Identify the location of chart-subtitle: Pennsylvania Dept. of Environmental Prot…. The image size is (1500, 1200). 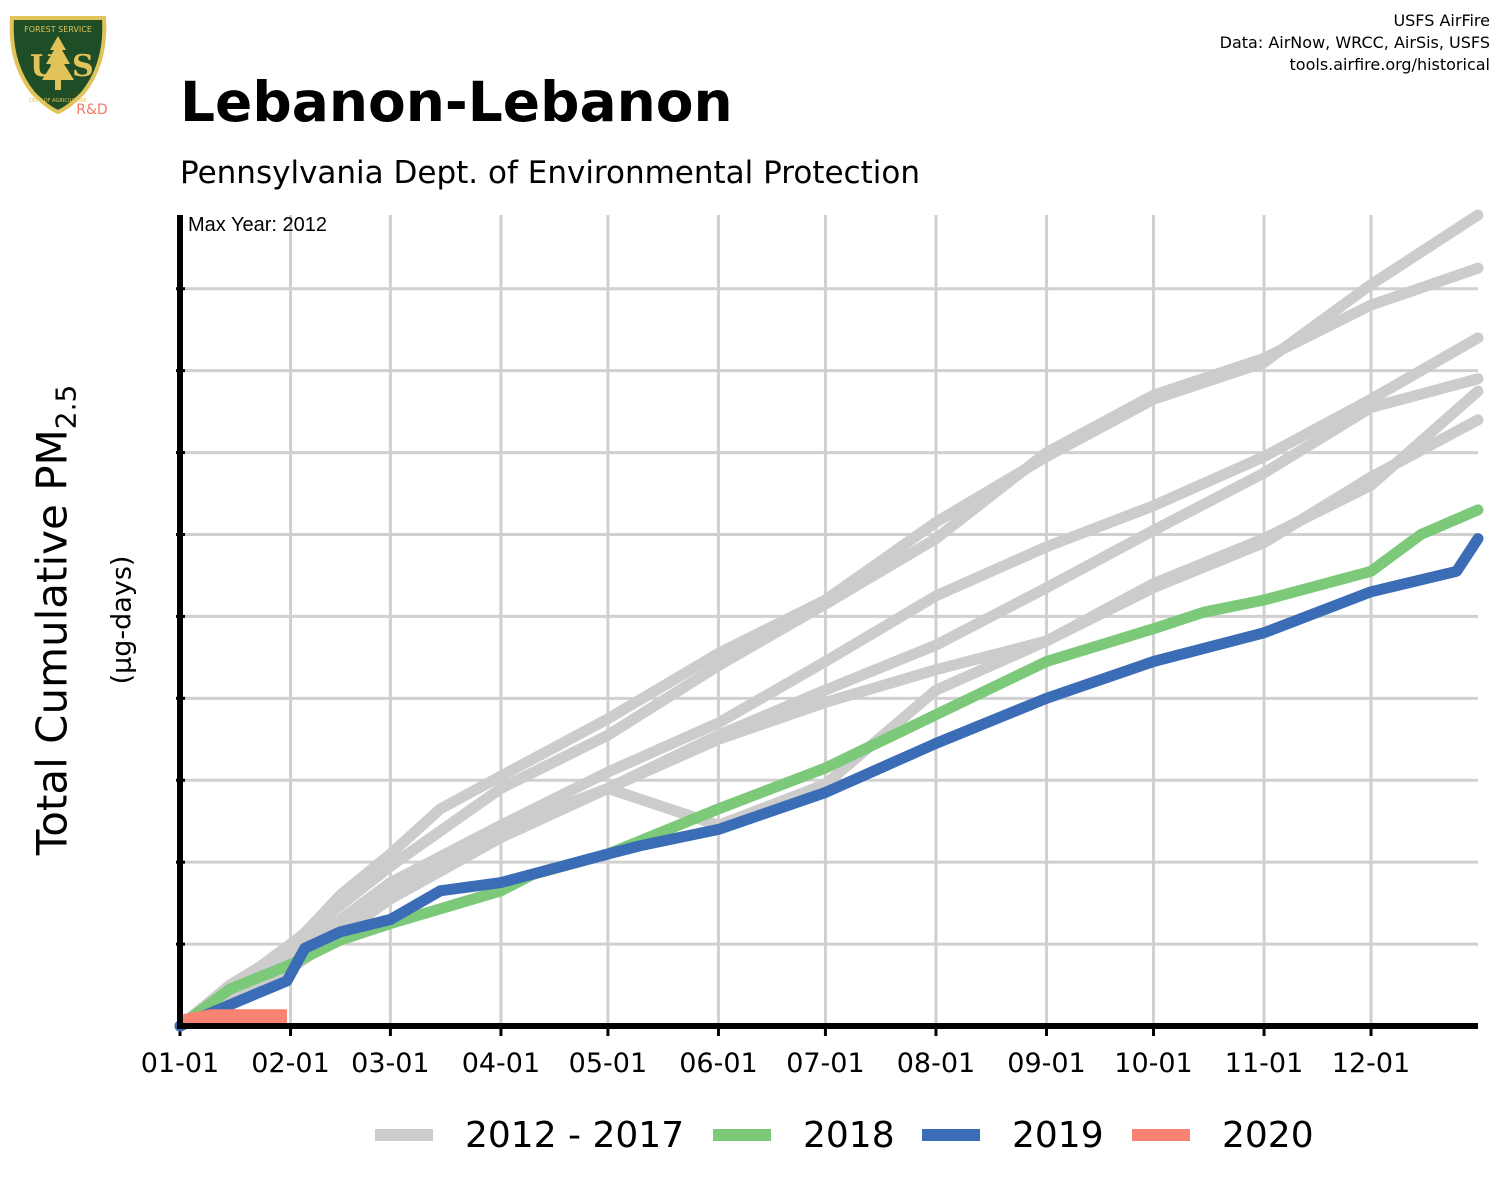
(550, 173).